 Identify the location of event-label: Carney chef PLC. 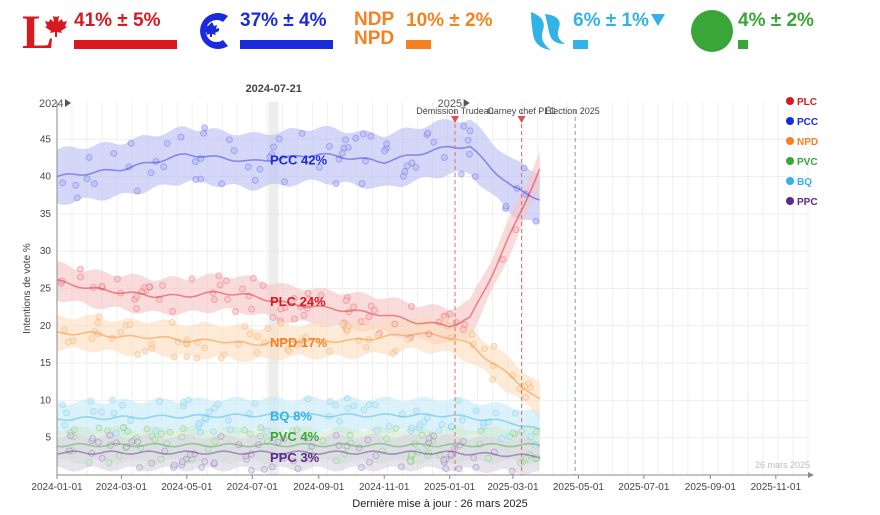
(521, 111).